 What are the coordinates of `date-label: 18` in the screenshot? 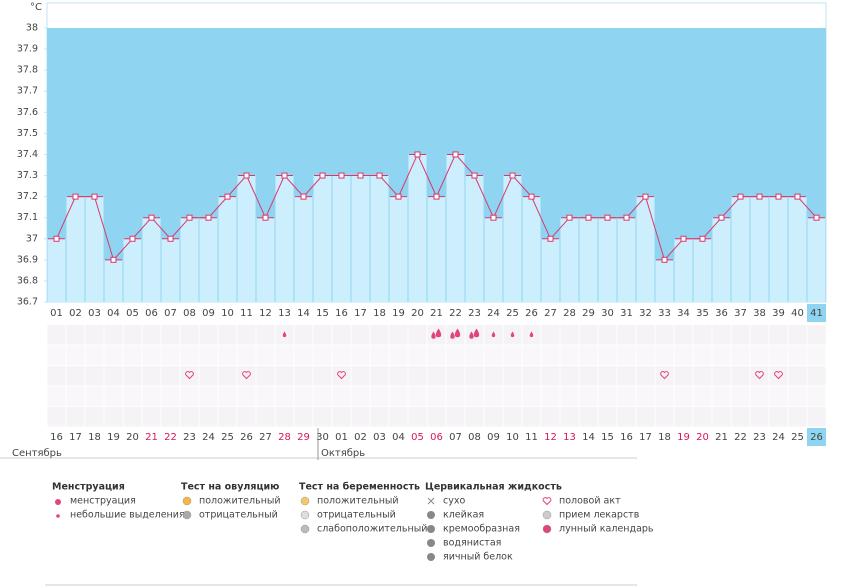 It's located at (664, 437).